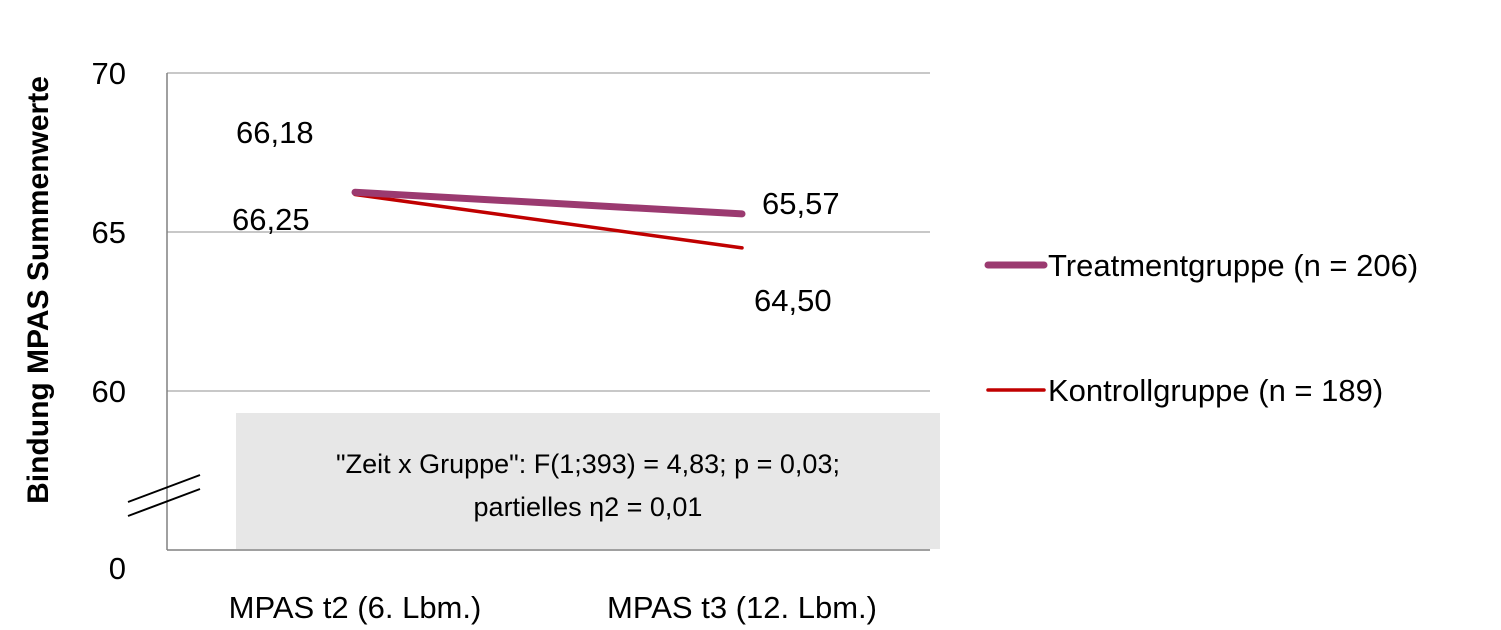 The height and width of the screenshot is (630, 1501). I want to click on y-tick-labels: 70 65 60 0, so click(109, 321).